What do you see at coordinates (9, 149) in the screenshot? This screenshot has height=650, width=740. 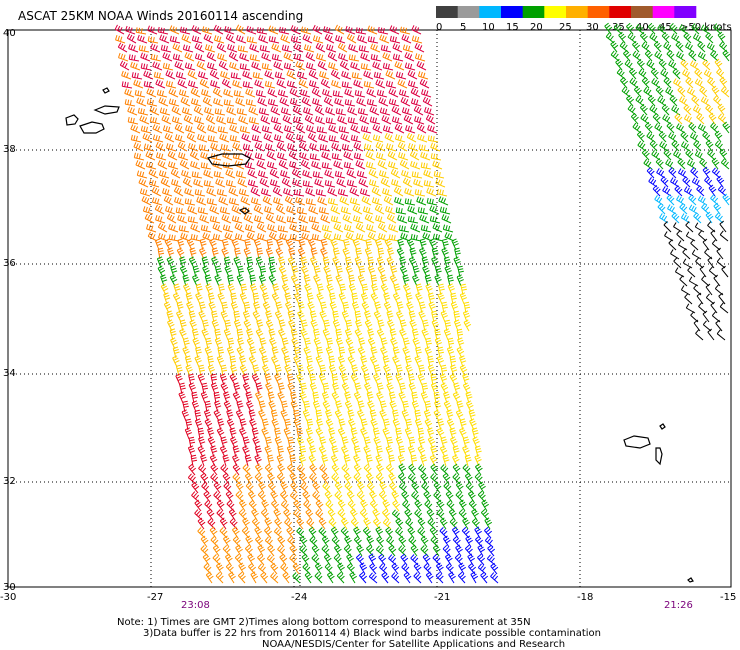 I see `y-tick-label: 38` at bounding box center [9, 149].